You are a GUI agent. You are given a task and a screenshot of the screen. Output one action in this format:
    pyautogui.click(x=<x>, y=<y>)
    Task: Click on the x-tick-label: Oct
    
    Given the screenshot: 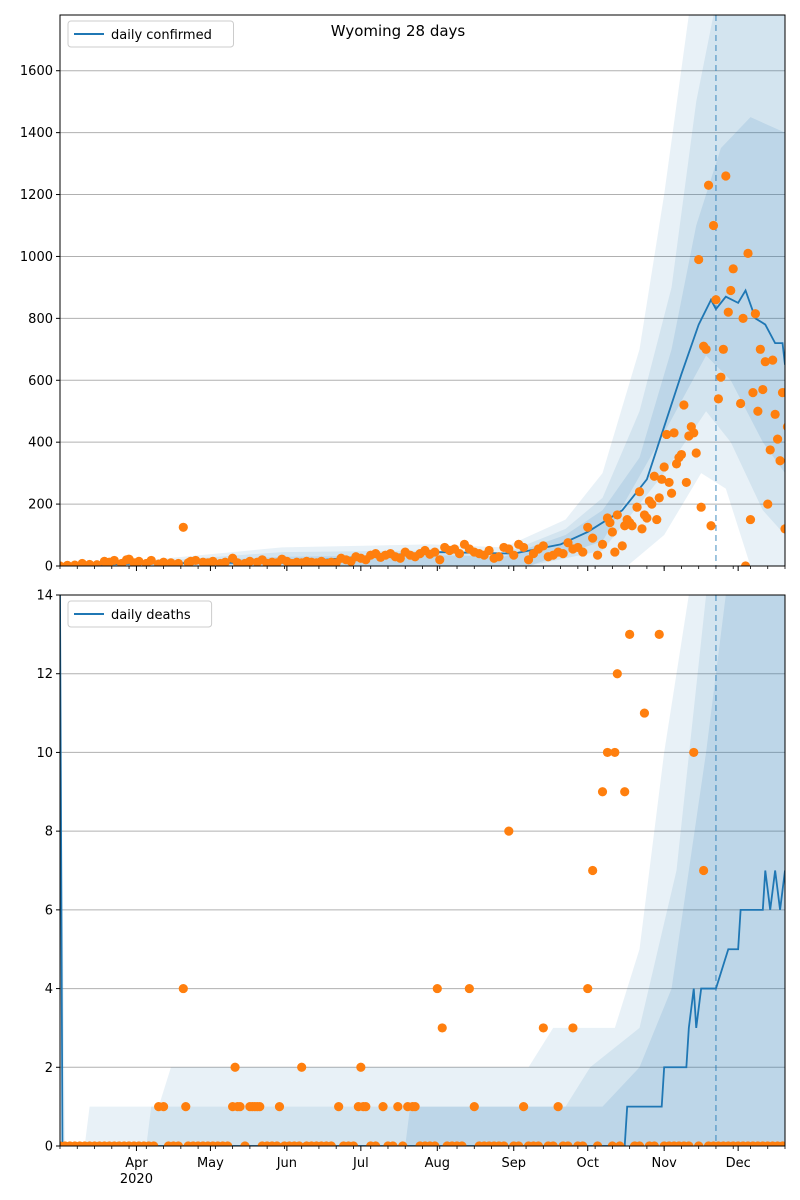 What is the action you would take?
    pyautogui.click(x=587, y=1163)
    